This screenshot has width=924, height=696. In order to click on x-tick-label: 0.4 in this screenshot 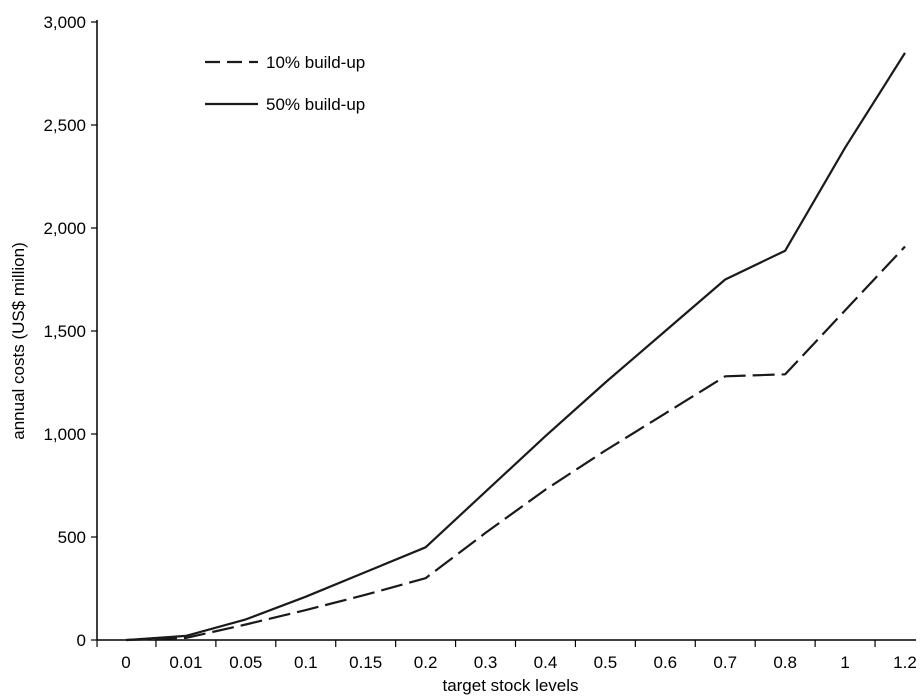, I will do `click(546, 662)`.